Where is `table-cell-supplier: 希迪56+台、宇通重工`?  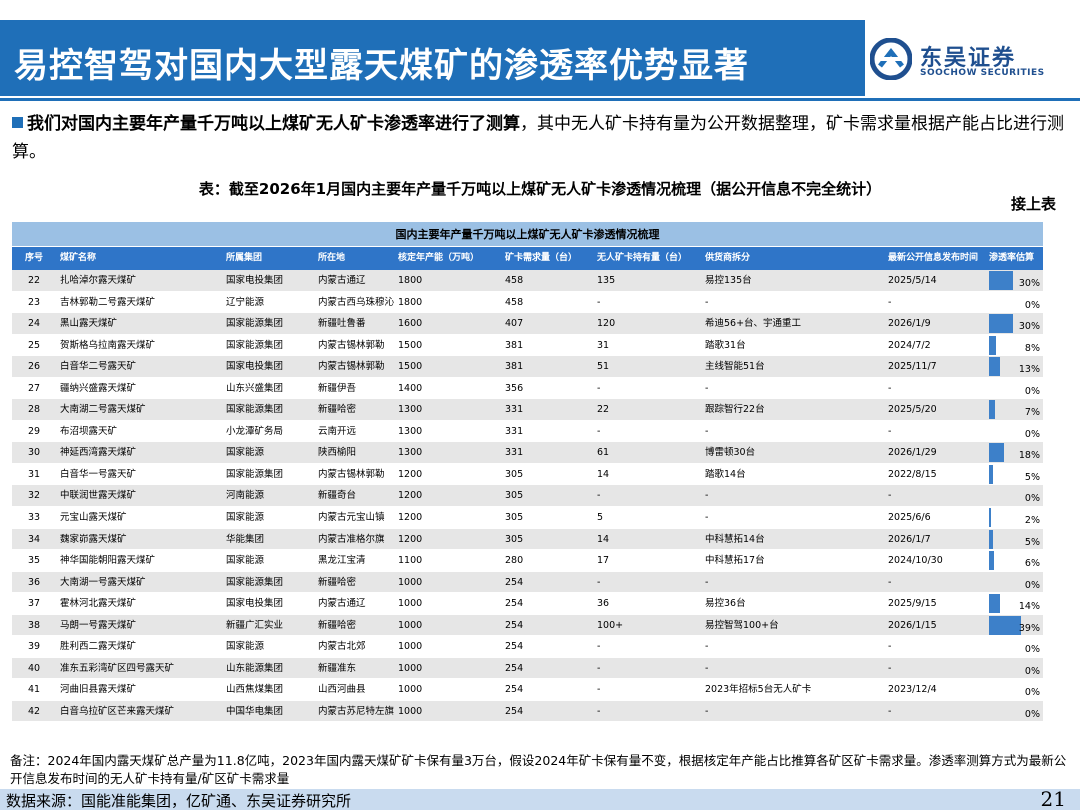
table-cell-supplier: 希迪56+台、宇通重工 is located at coordinates (753, 324).